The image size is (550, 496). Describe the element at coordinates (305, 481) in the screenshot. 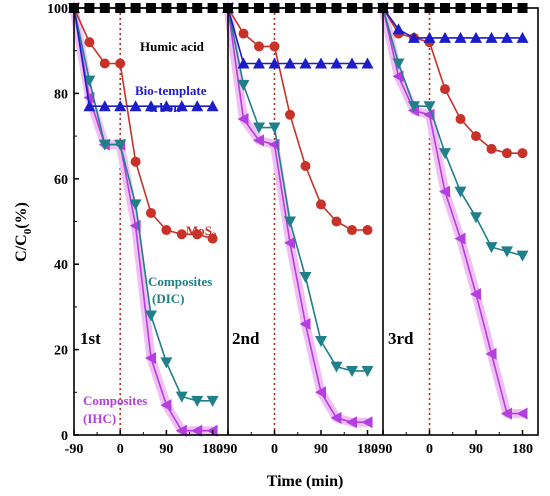

I see `x-axis-title: Time (min)` at that location.